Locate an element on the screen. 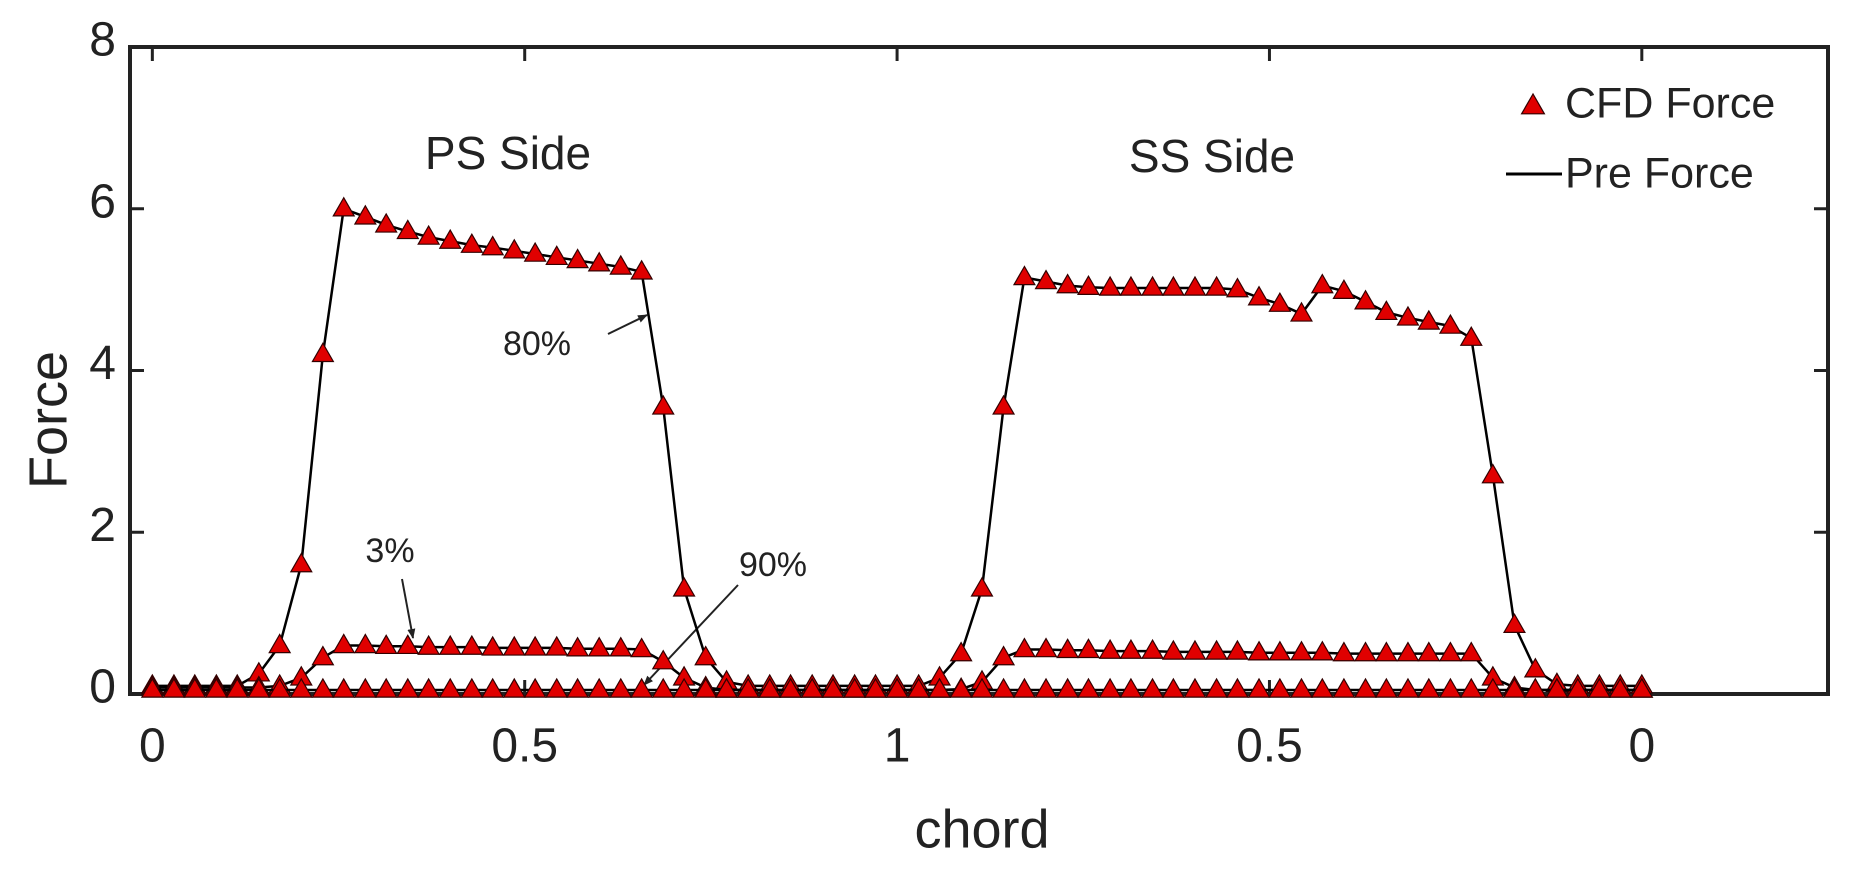 This screenshot has height=880, width=1852. x-tick-label: 1 is located at coordinates (897, 746).